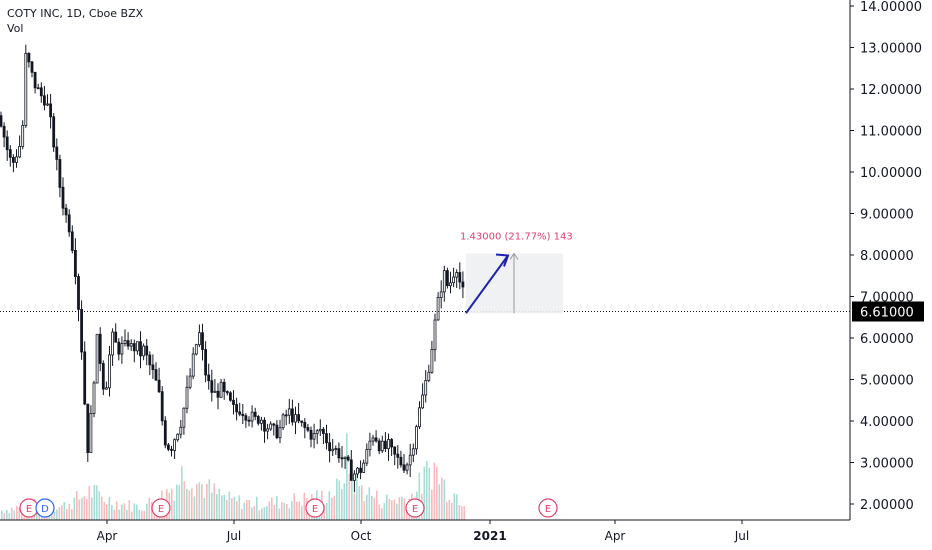  I want to click on last-price-tag, so click(888, 311).